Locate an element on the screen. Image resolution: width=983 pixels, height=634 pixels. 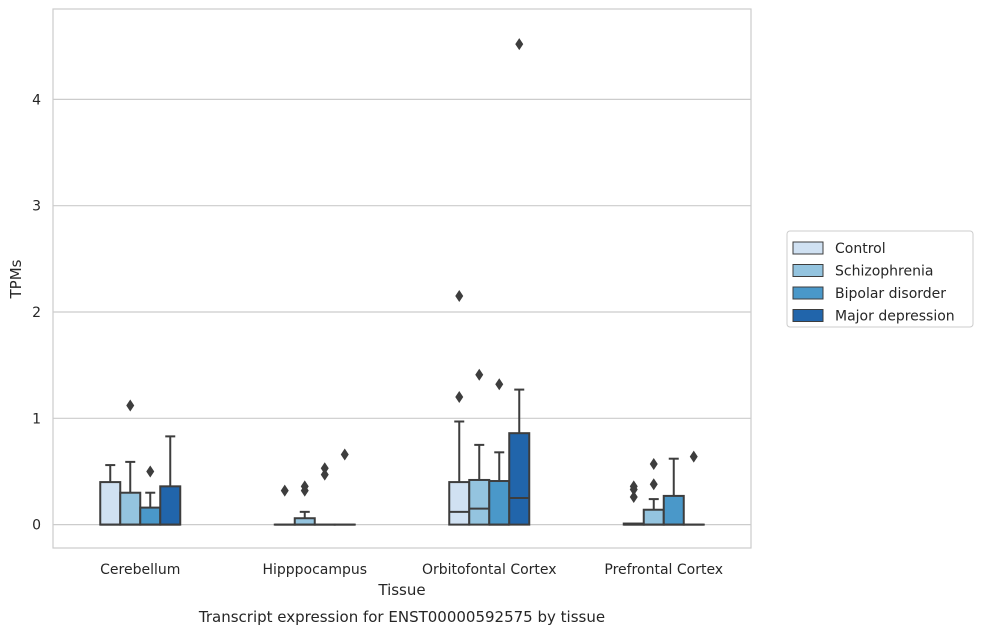
legend-label-1: Schizophrenia is located at coordinates (884, 272).